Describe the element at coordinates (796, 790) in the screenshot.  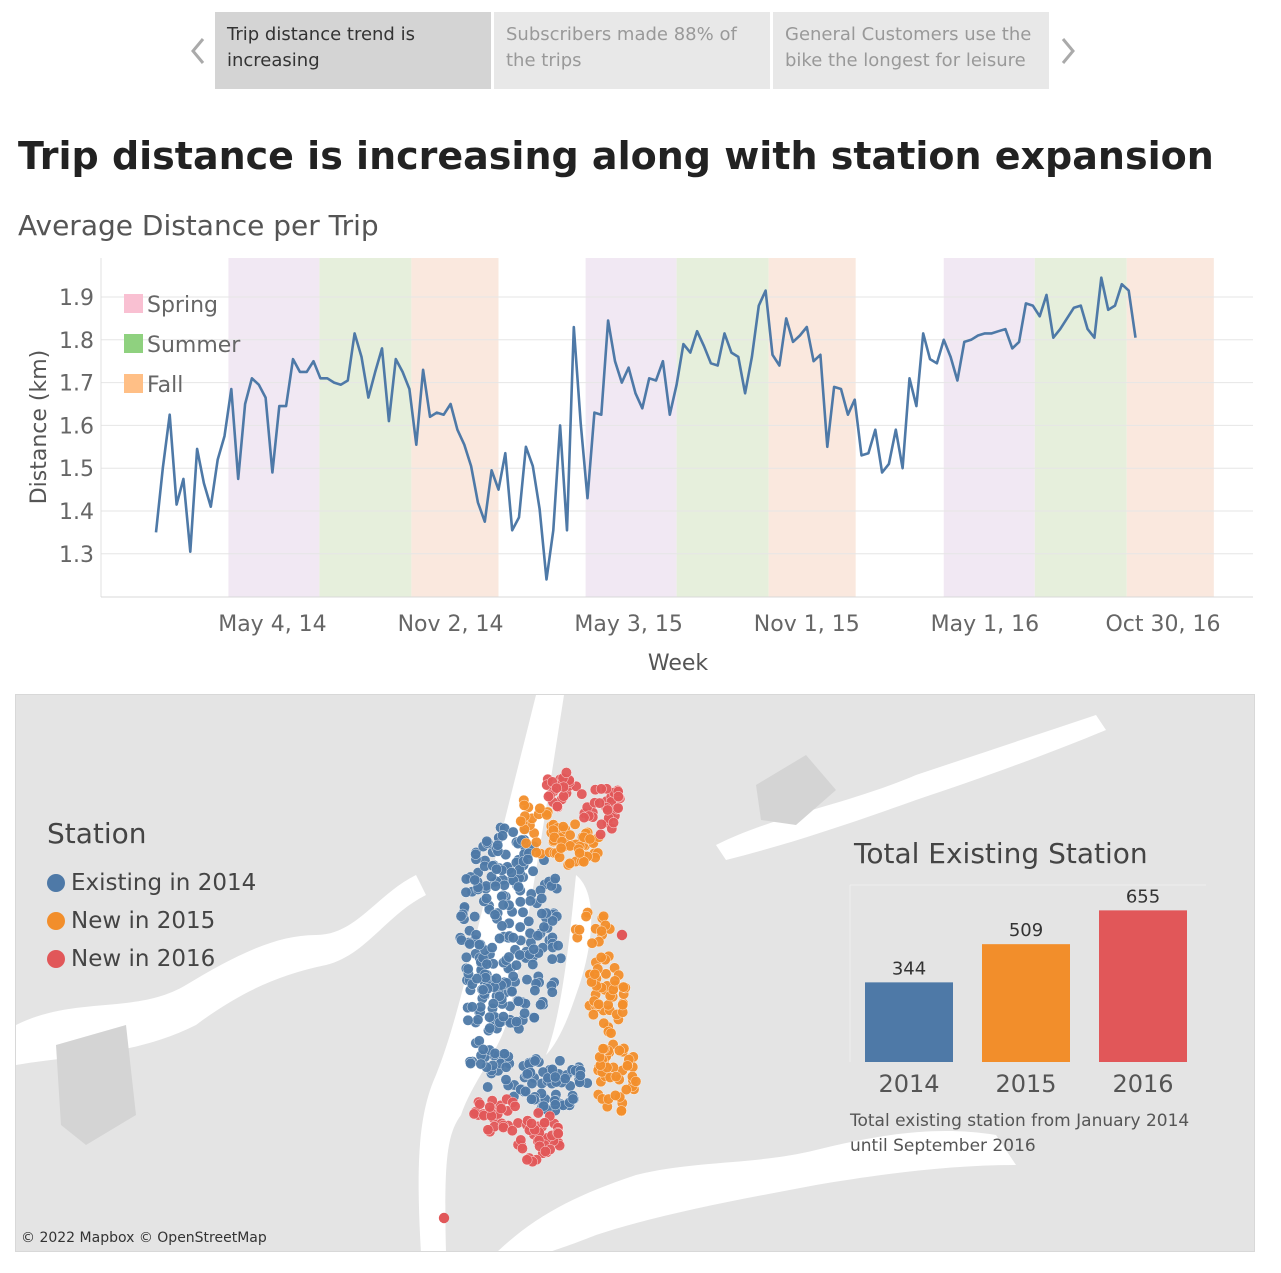
I see `laguardia-airport` at that location.